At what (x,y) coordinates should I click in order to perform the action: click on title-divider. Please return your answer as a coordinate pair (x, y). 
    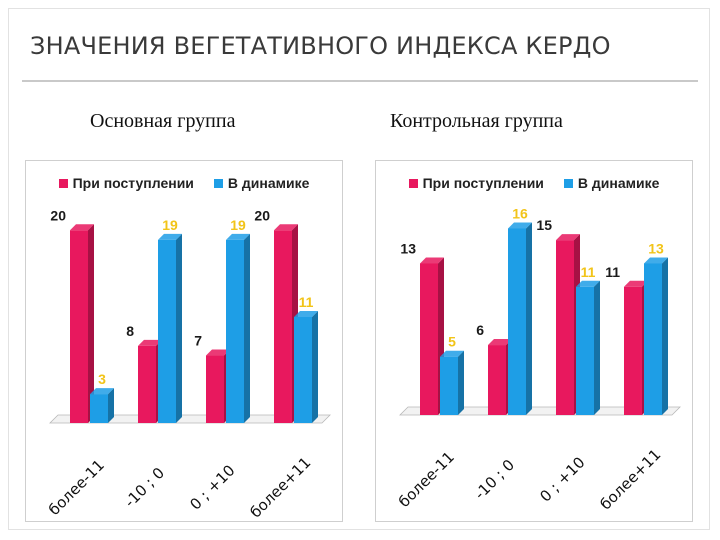
    Looking at the image, I should click on (360, 81).